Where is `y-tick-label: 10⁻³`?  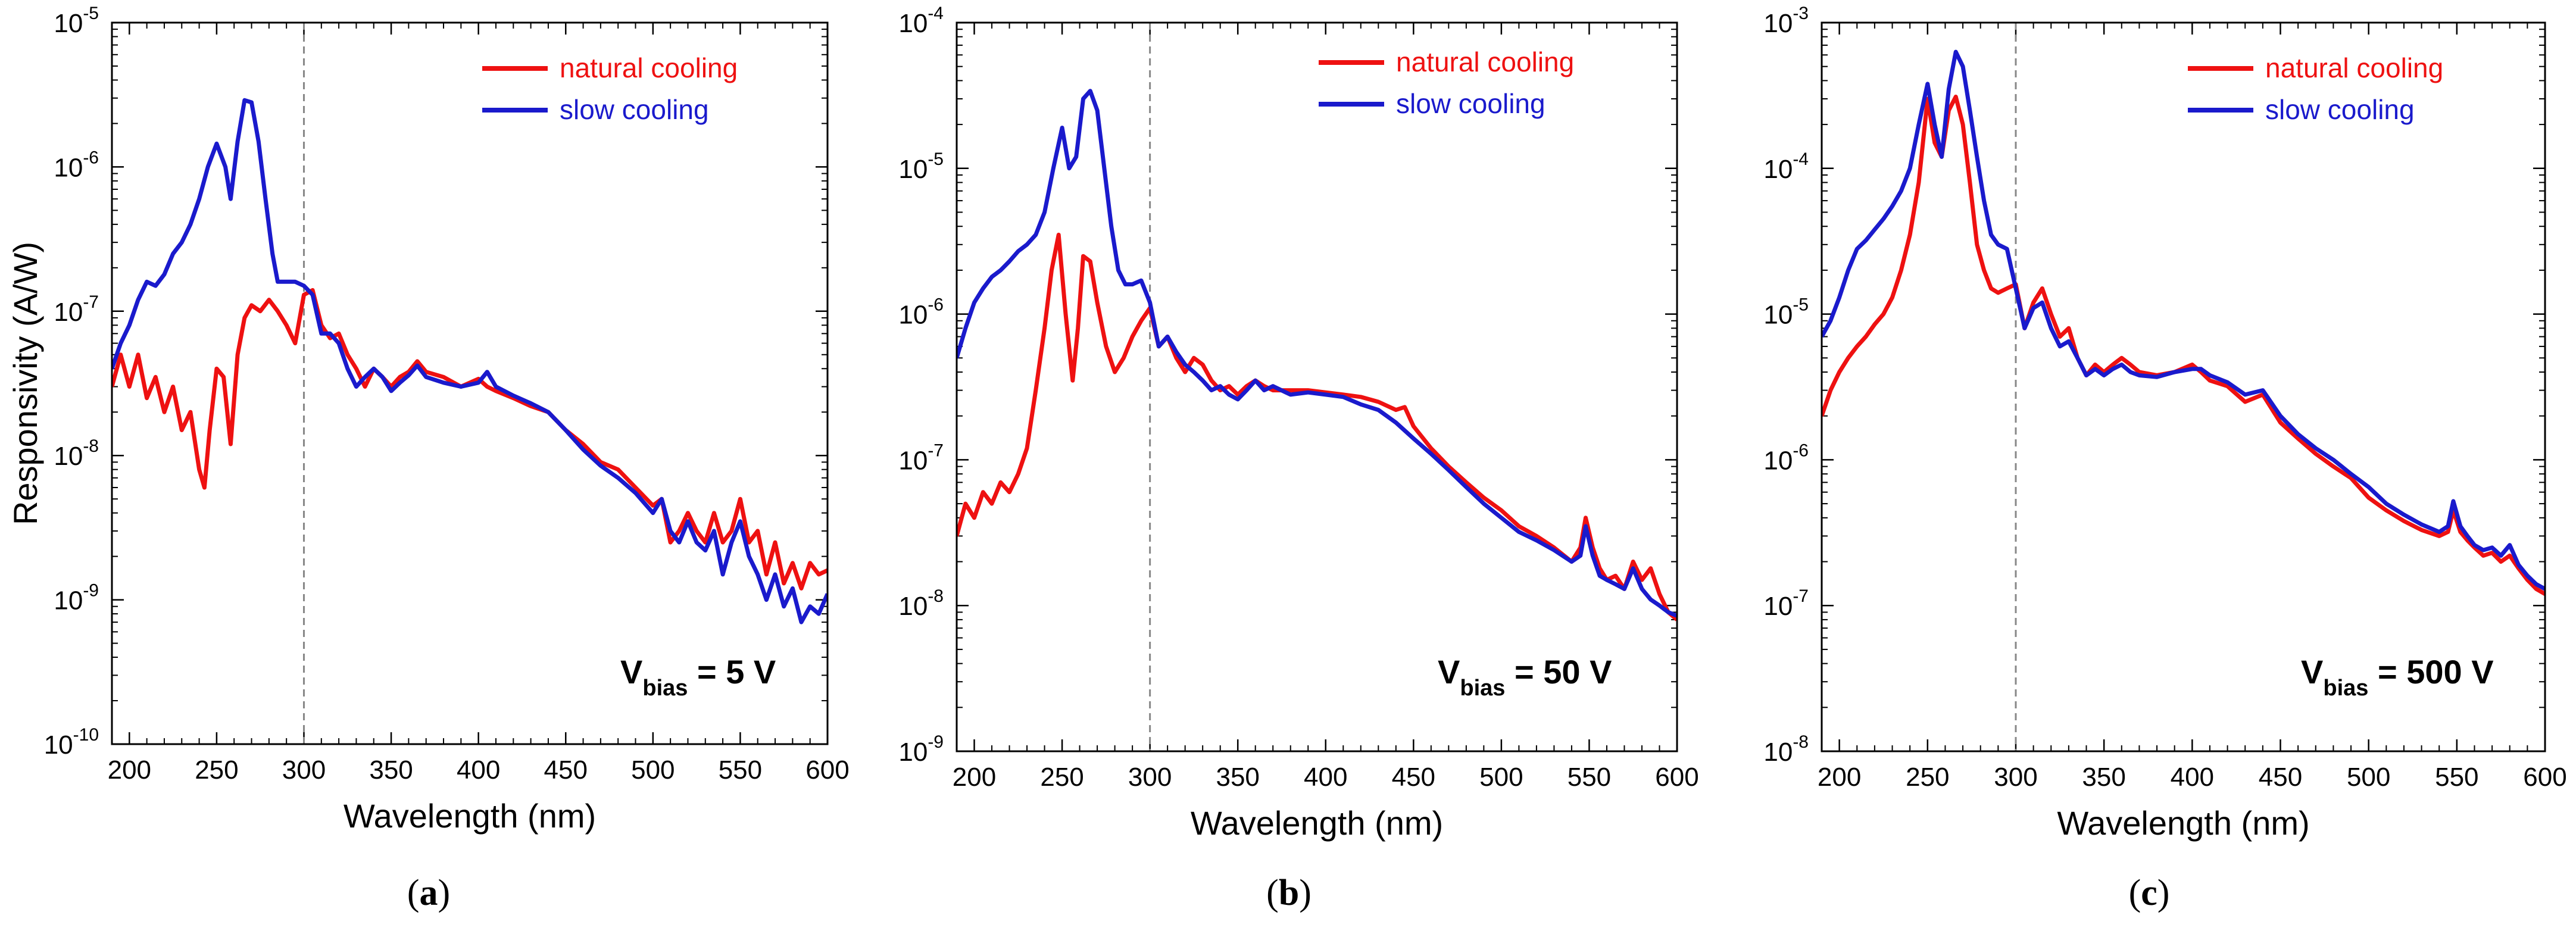 y-tick-label: 10⁻³ is located at coordinates (1786, 21).